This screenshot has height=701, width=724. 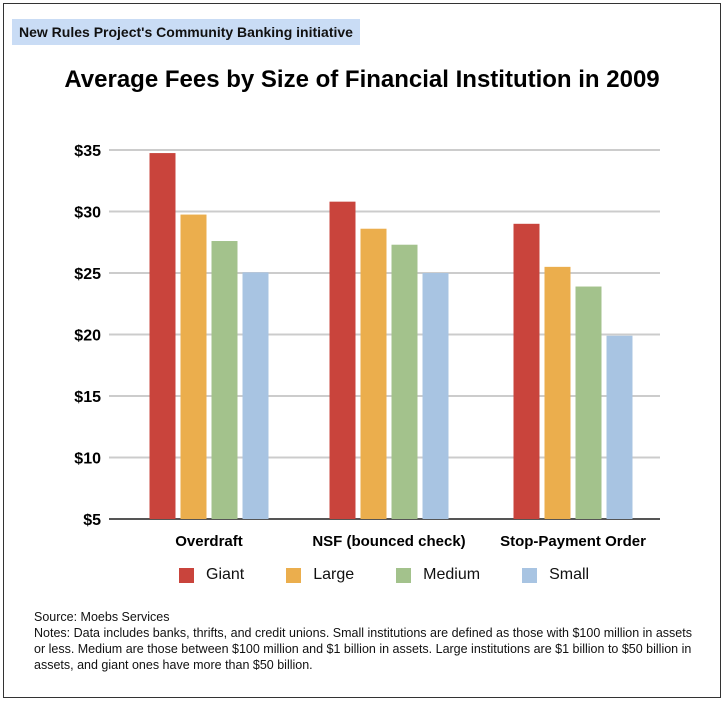 I want to click on source-text: Source: Moebs Services, so click(x=102, y=617).